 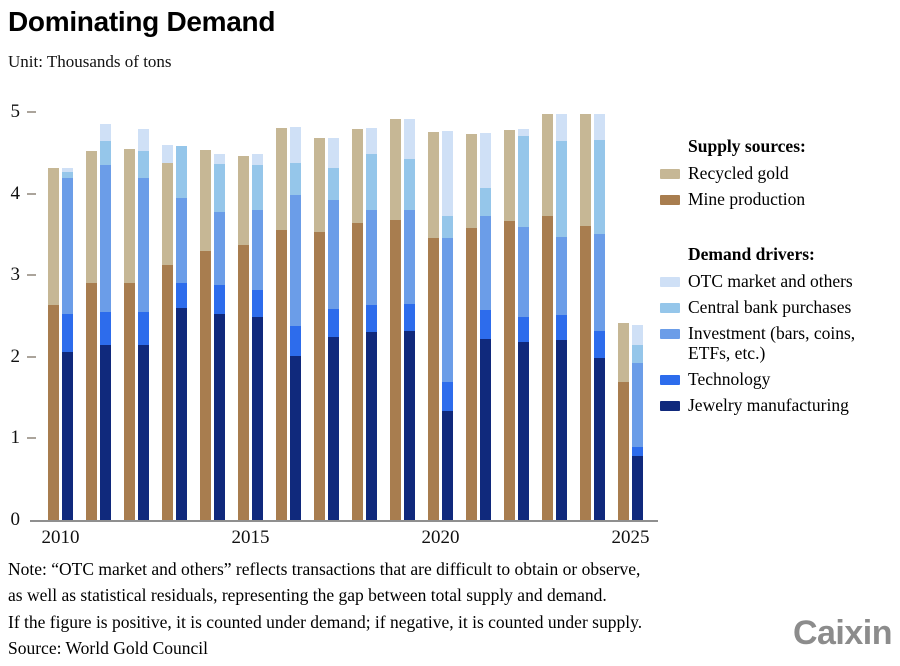 I want to click on legend-item-jewelry: Jewelry manufacturing, so click(x=776, y=405).